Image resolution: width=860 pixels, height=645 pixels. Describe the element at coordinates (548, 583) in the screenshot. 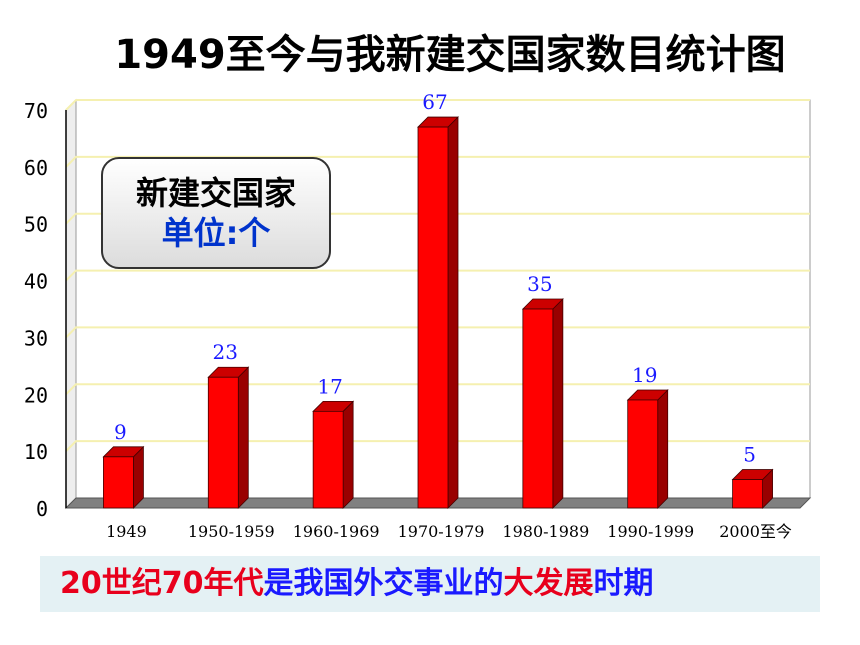

I see `banner-segment-3: 大发展` at that location.